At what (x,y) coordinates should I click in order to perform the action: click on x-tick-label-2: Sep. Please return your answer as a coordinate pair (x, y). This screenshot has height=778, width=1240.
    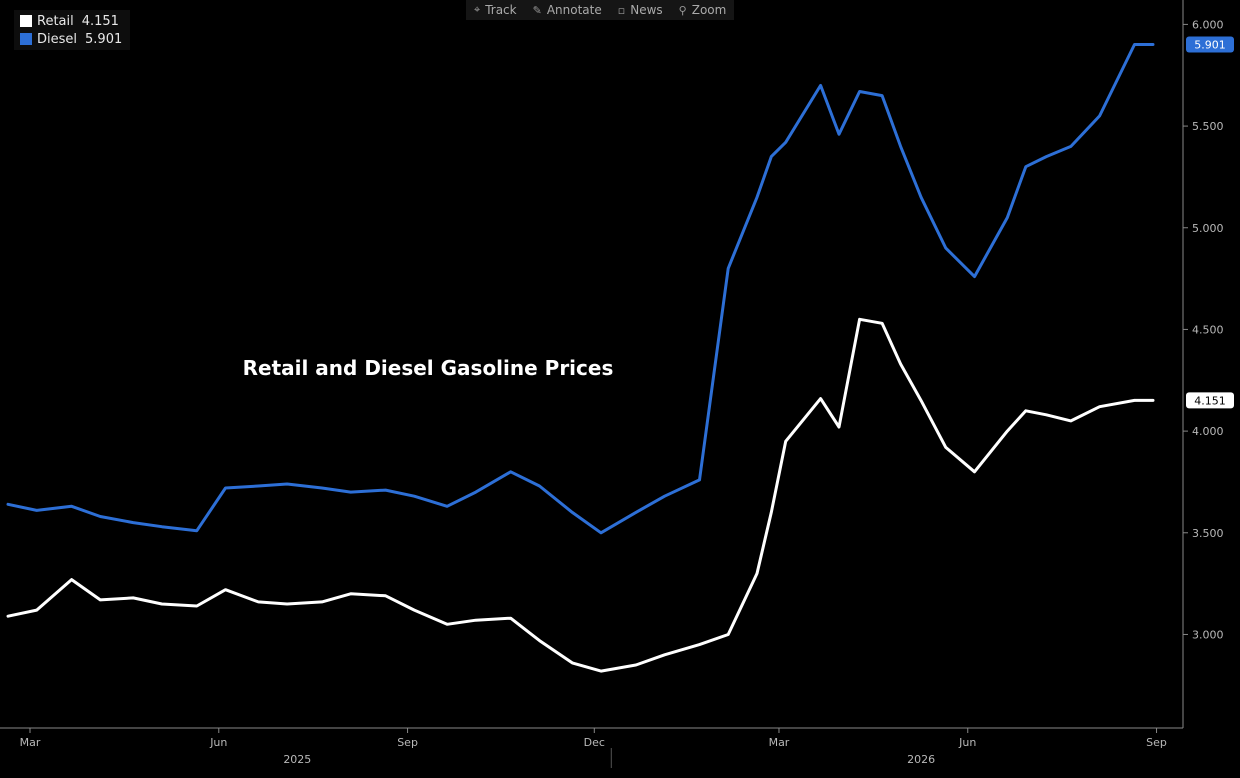
    Looking at the image, I should click on (407, 742).